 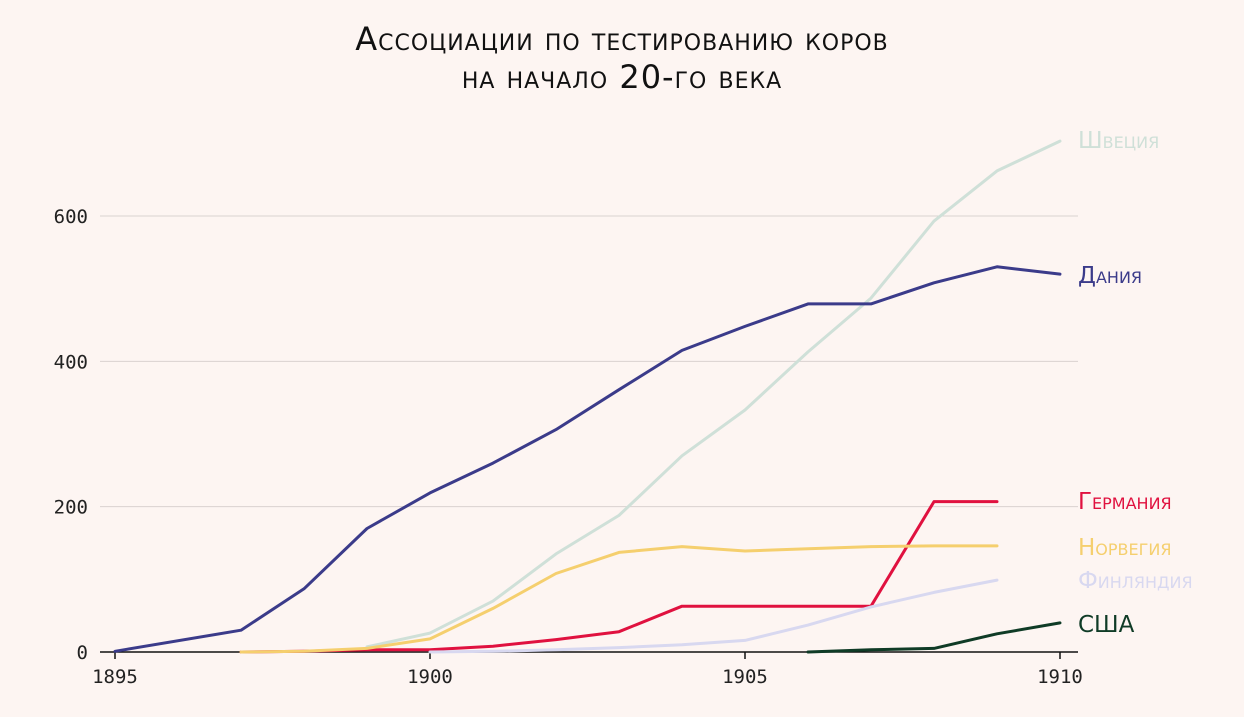 I want to click on series-label-3: Норвегия, so click(x=1124, y=548).